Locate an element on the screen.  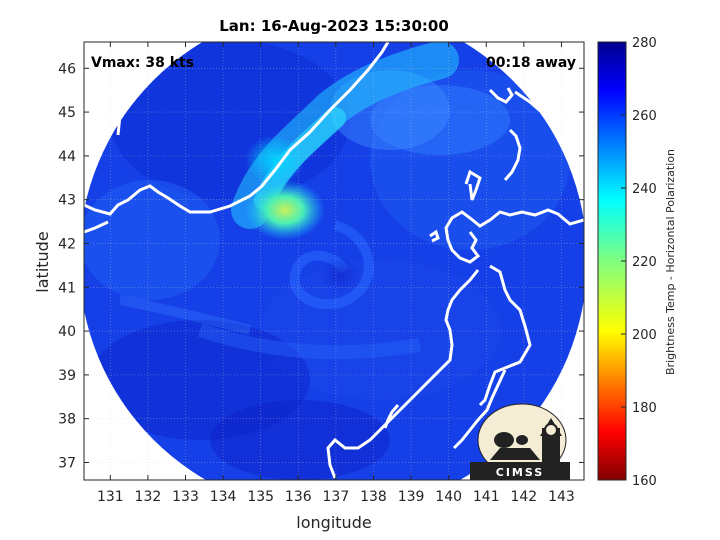
colorbar-tick-label: 260 is located at coordinates (644, 116).